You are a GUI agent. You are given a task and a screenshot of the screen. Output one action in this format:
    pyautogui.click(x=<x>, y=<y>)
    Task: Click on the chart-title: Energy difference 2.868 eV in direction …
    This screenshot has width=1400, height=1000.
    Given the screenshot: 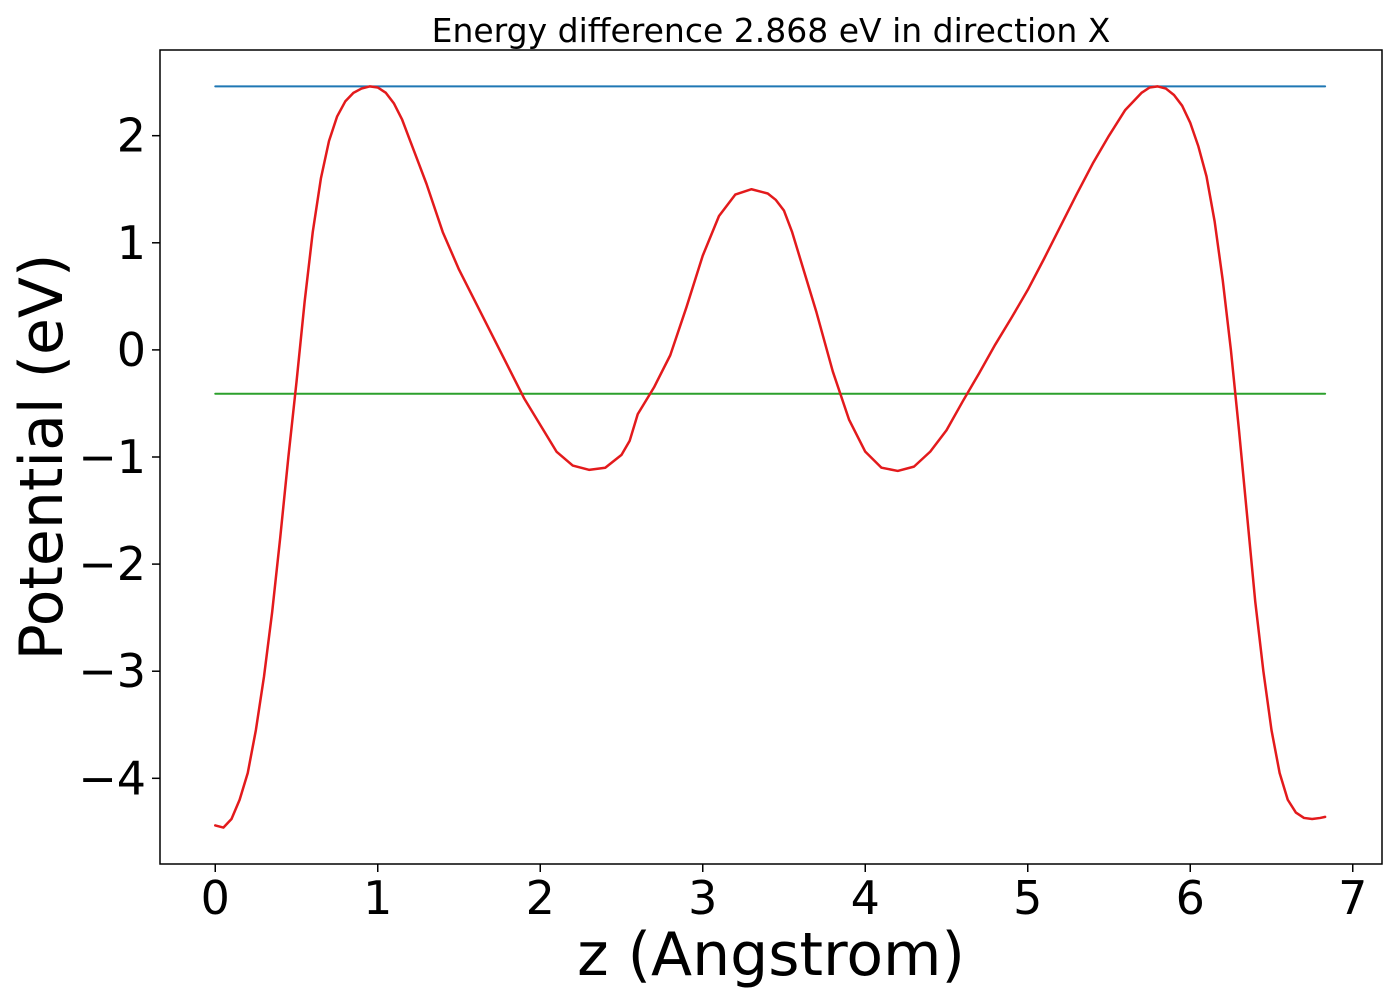 What is the action you would take?
    pyautogui.click(x=771, y=30)
    